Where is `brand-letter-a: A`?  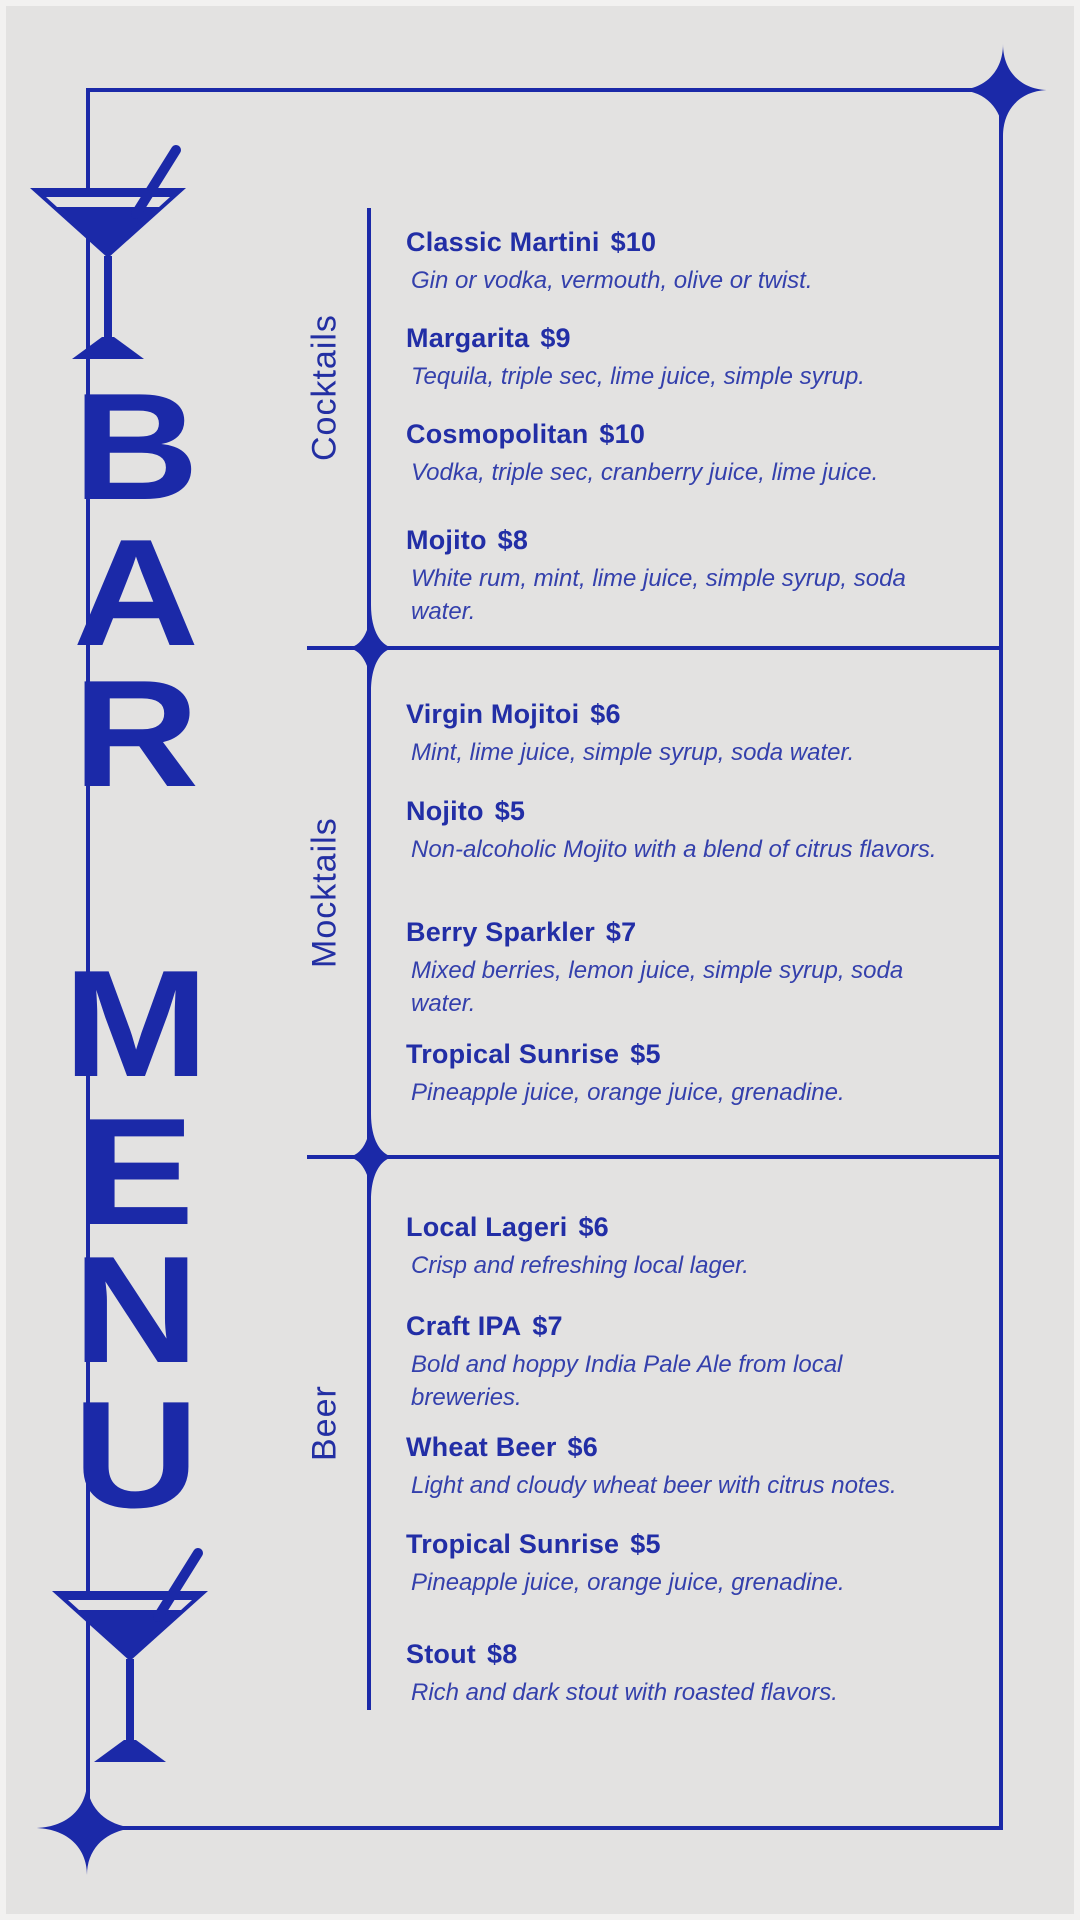
brand-letter-a: A is located at coordinates (136, 593).